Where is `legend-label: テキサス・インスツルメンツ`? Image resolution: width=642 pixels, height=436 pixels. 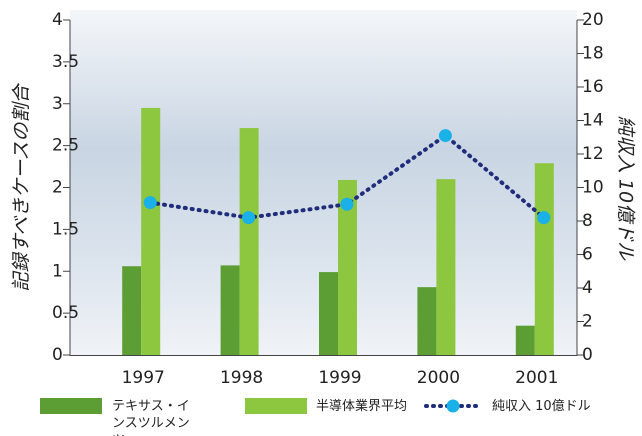 legend-label: テキサス・インスツルメンツ is located at coordinates (151, 417).